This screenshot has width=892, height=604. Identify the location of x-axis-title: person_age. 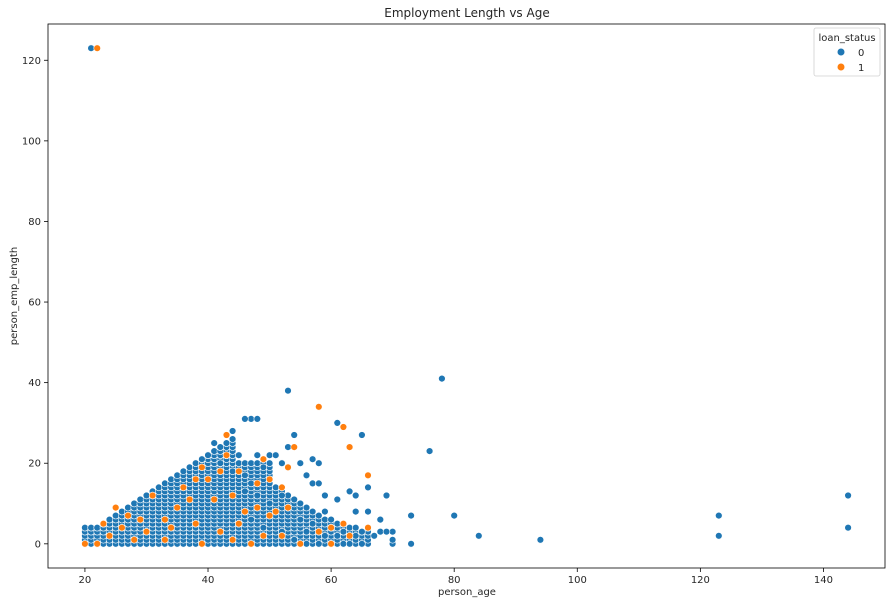
(467, 592).